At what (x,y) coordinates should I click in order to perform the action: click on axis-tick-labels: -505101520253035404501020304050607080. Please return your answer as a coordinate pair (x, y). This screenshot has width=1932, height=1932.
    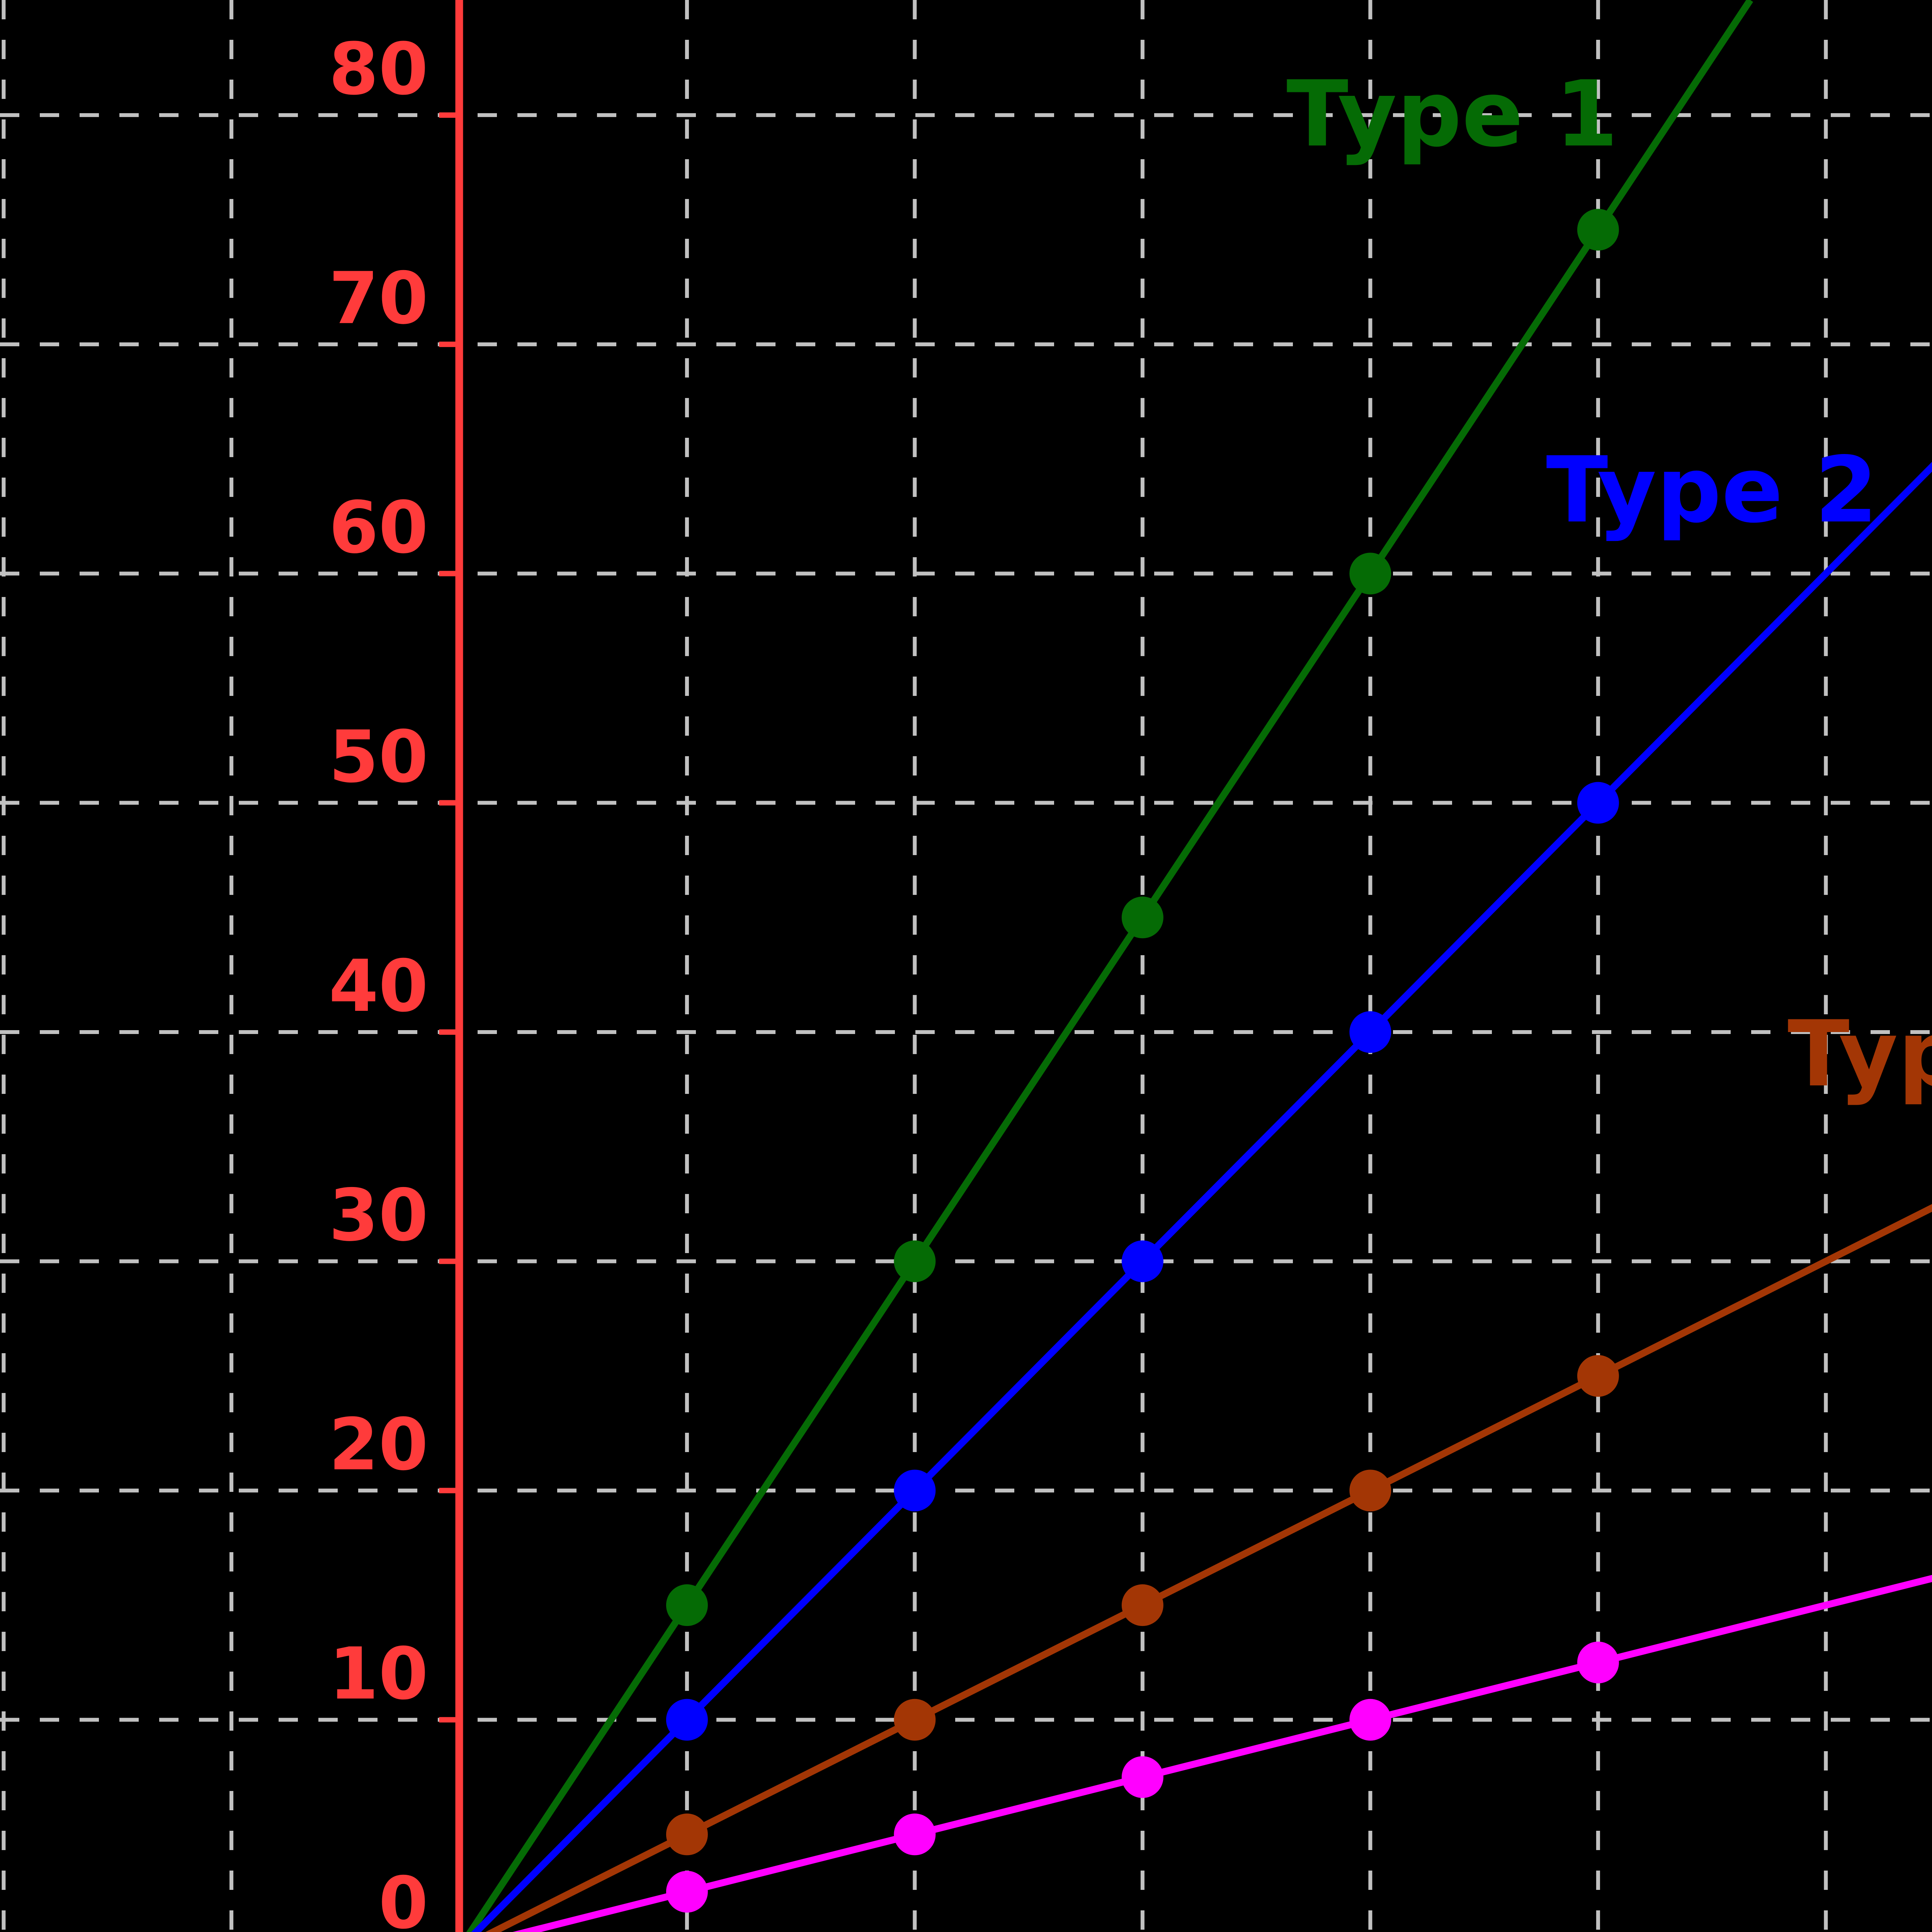
    Looking at the image, I should click on (379, 979).